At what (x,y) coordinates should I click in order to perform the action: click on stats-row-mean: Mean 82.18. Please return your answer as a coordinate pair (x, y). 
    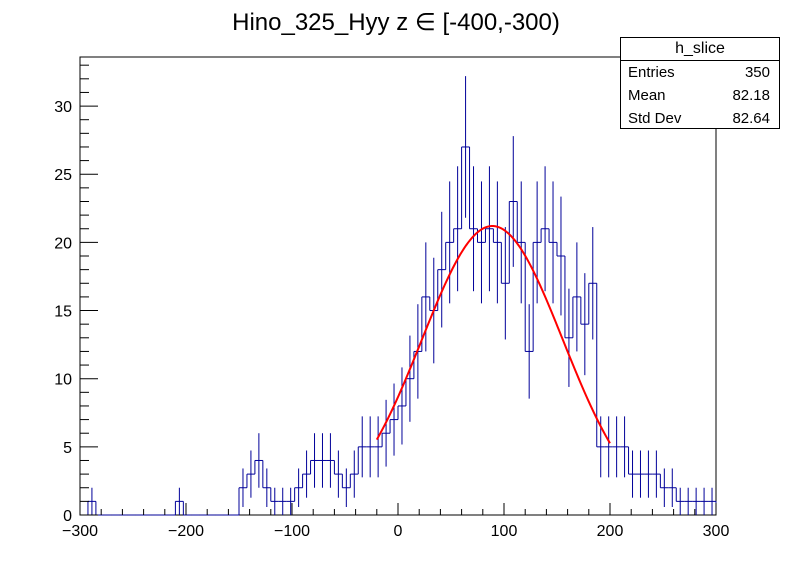
    Looking at the image, I should click on (700, 95).